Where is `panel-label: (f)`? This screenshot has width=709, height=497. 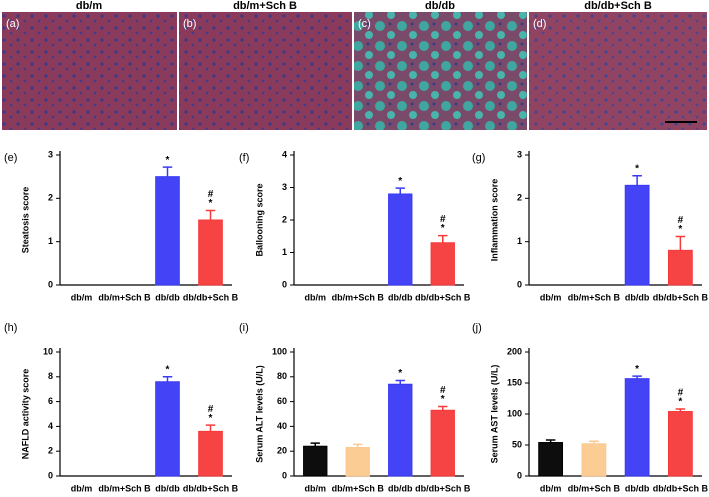
panel-label: (f) is located at coordinates (244, 158).